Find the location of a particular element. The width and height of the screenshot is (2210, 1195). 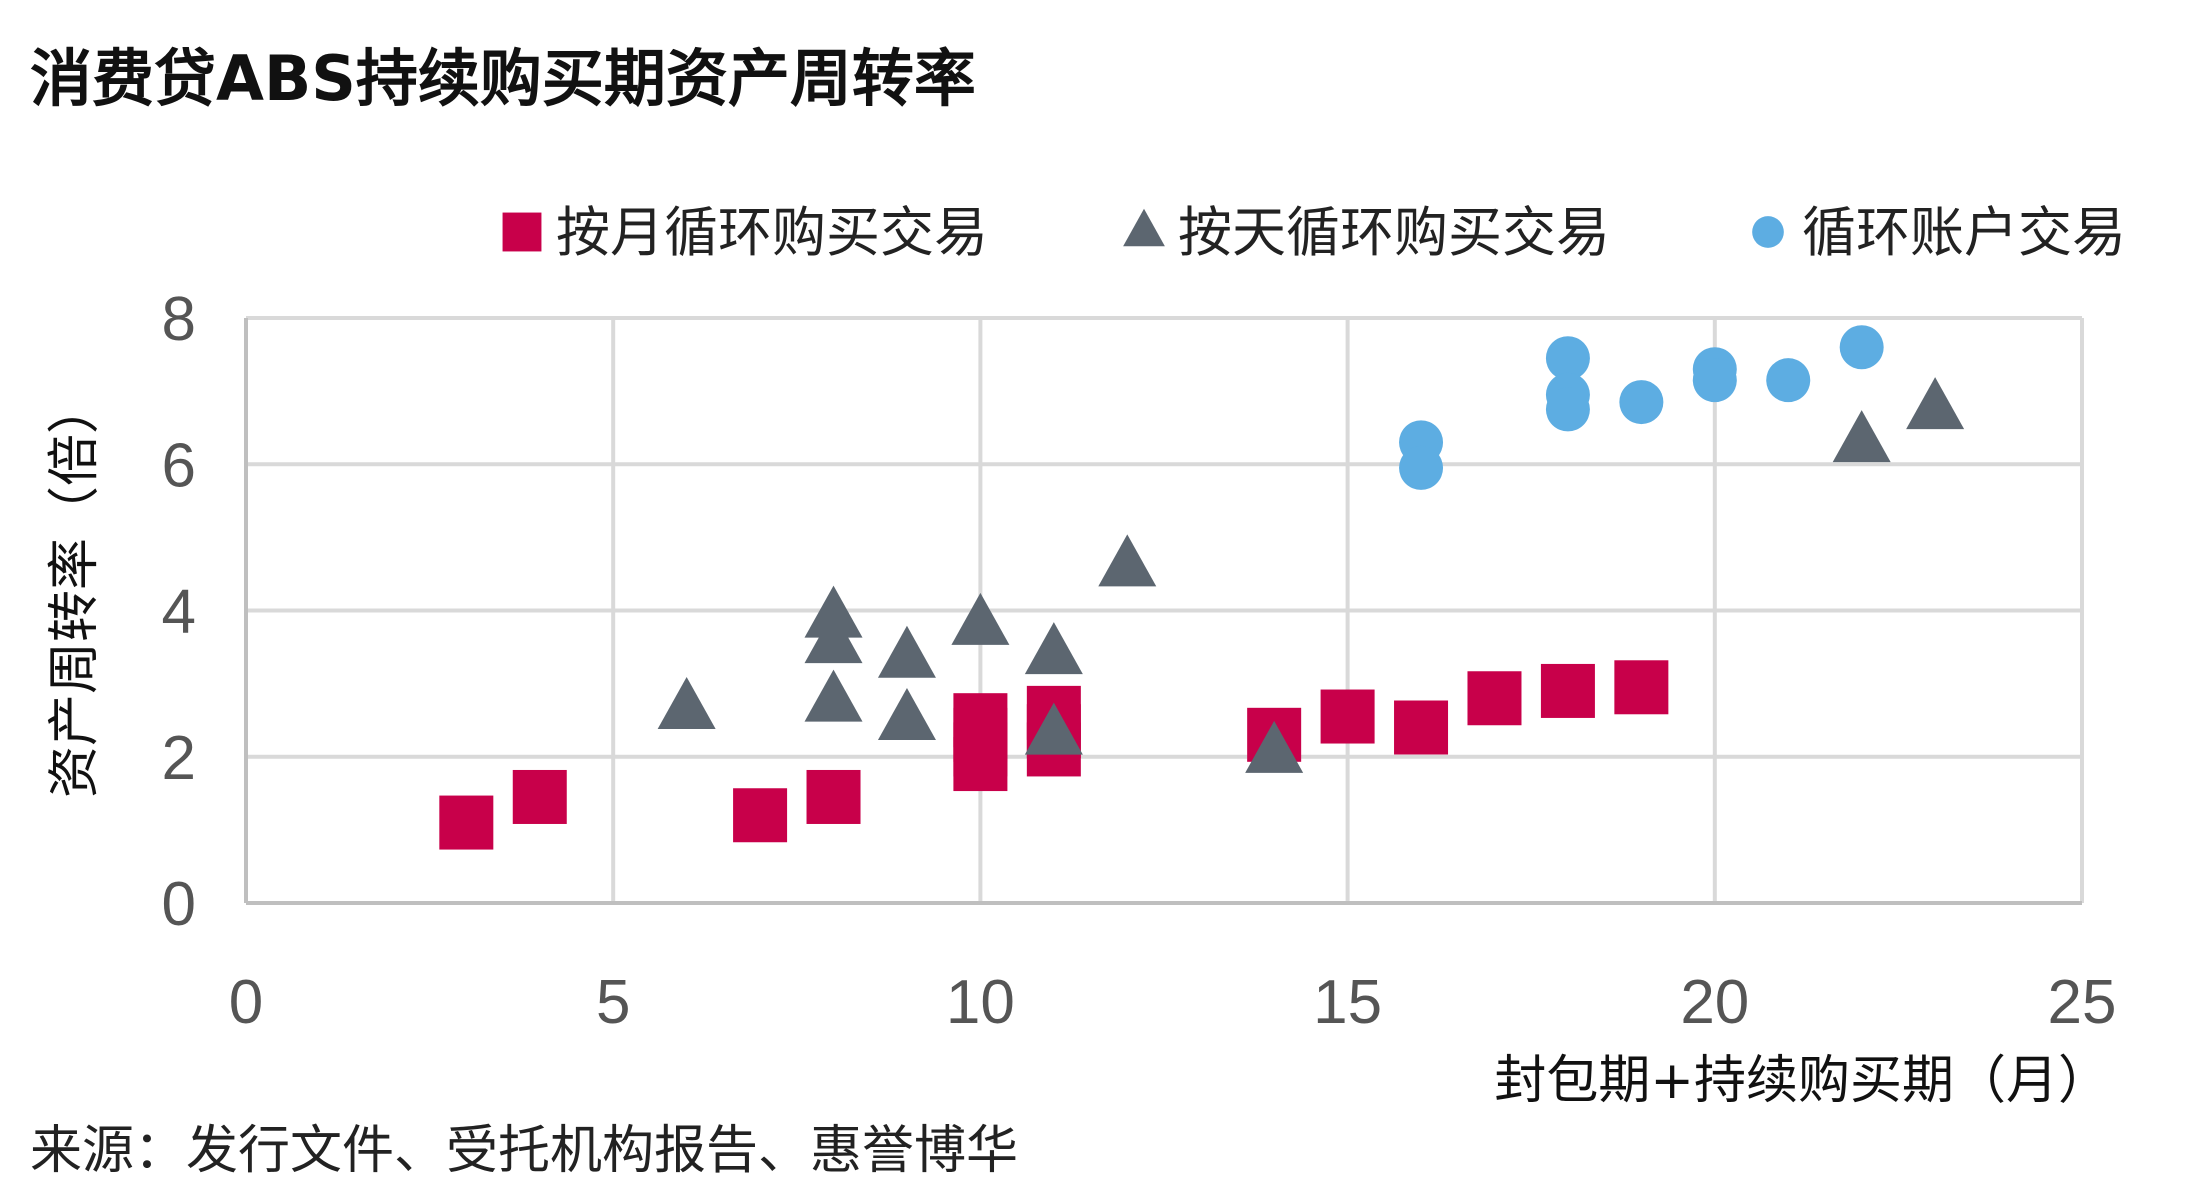

y-tick-labels: 0 2 4 6 8 is located at coordinates (179, 612).